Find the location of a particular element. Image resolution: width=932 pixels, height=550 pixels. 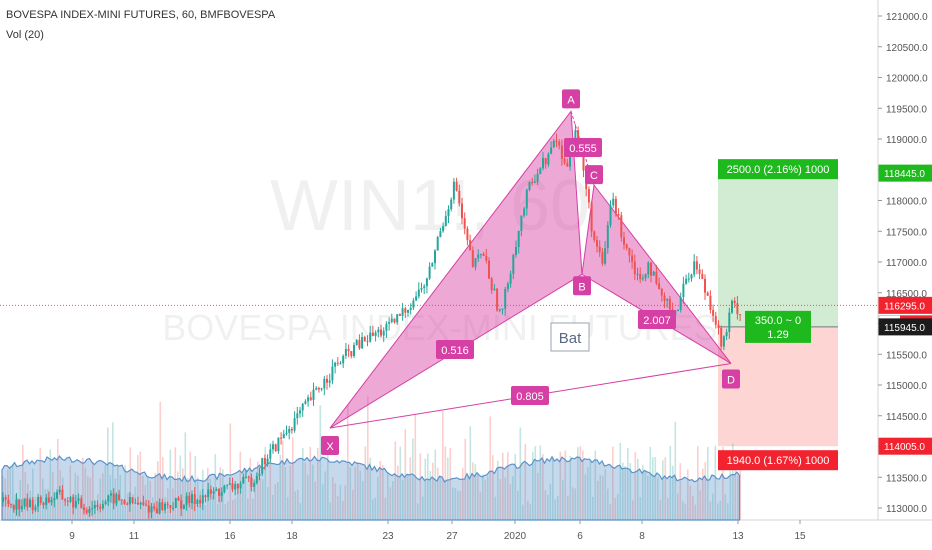

x-tick-label: 6 is located at coordinates (580, 536).